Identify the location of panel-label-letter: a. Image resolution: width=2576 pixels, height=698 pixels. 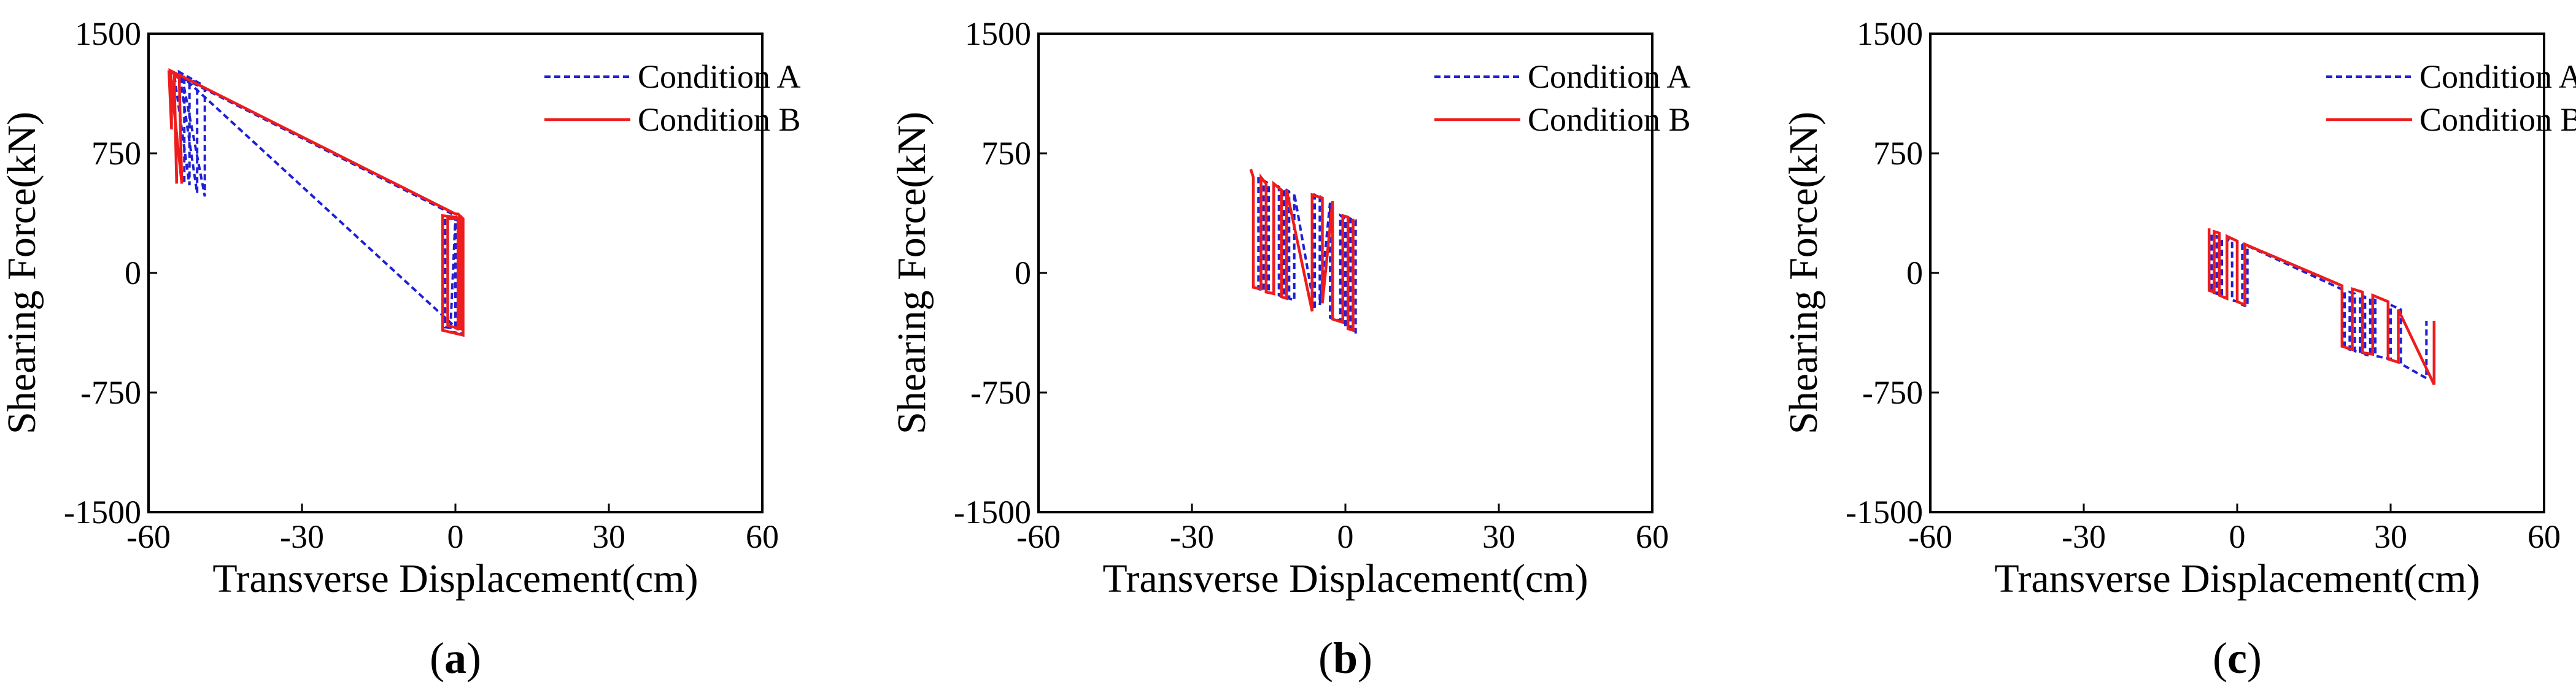
(455, 658).